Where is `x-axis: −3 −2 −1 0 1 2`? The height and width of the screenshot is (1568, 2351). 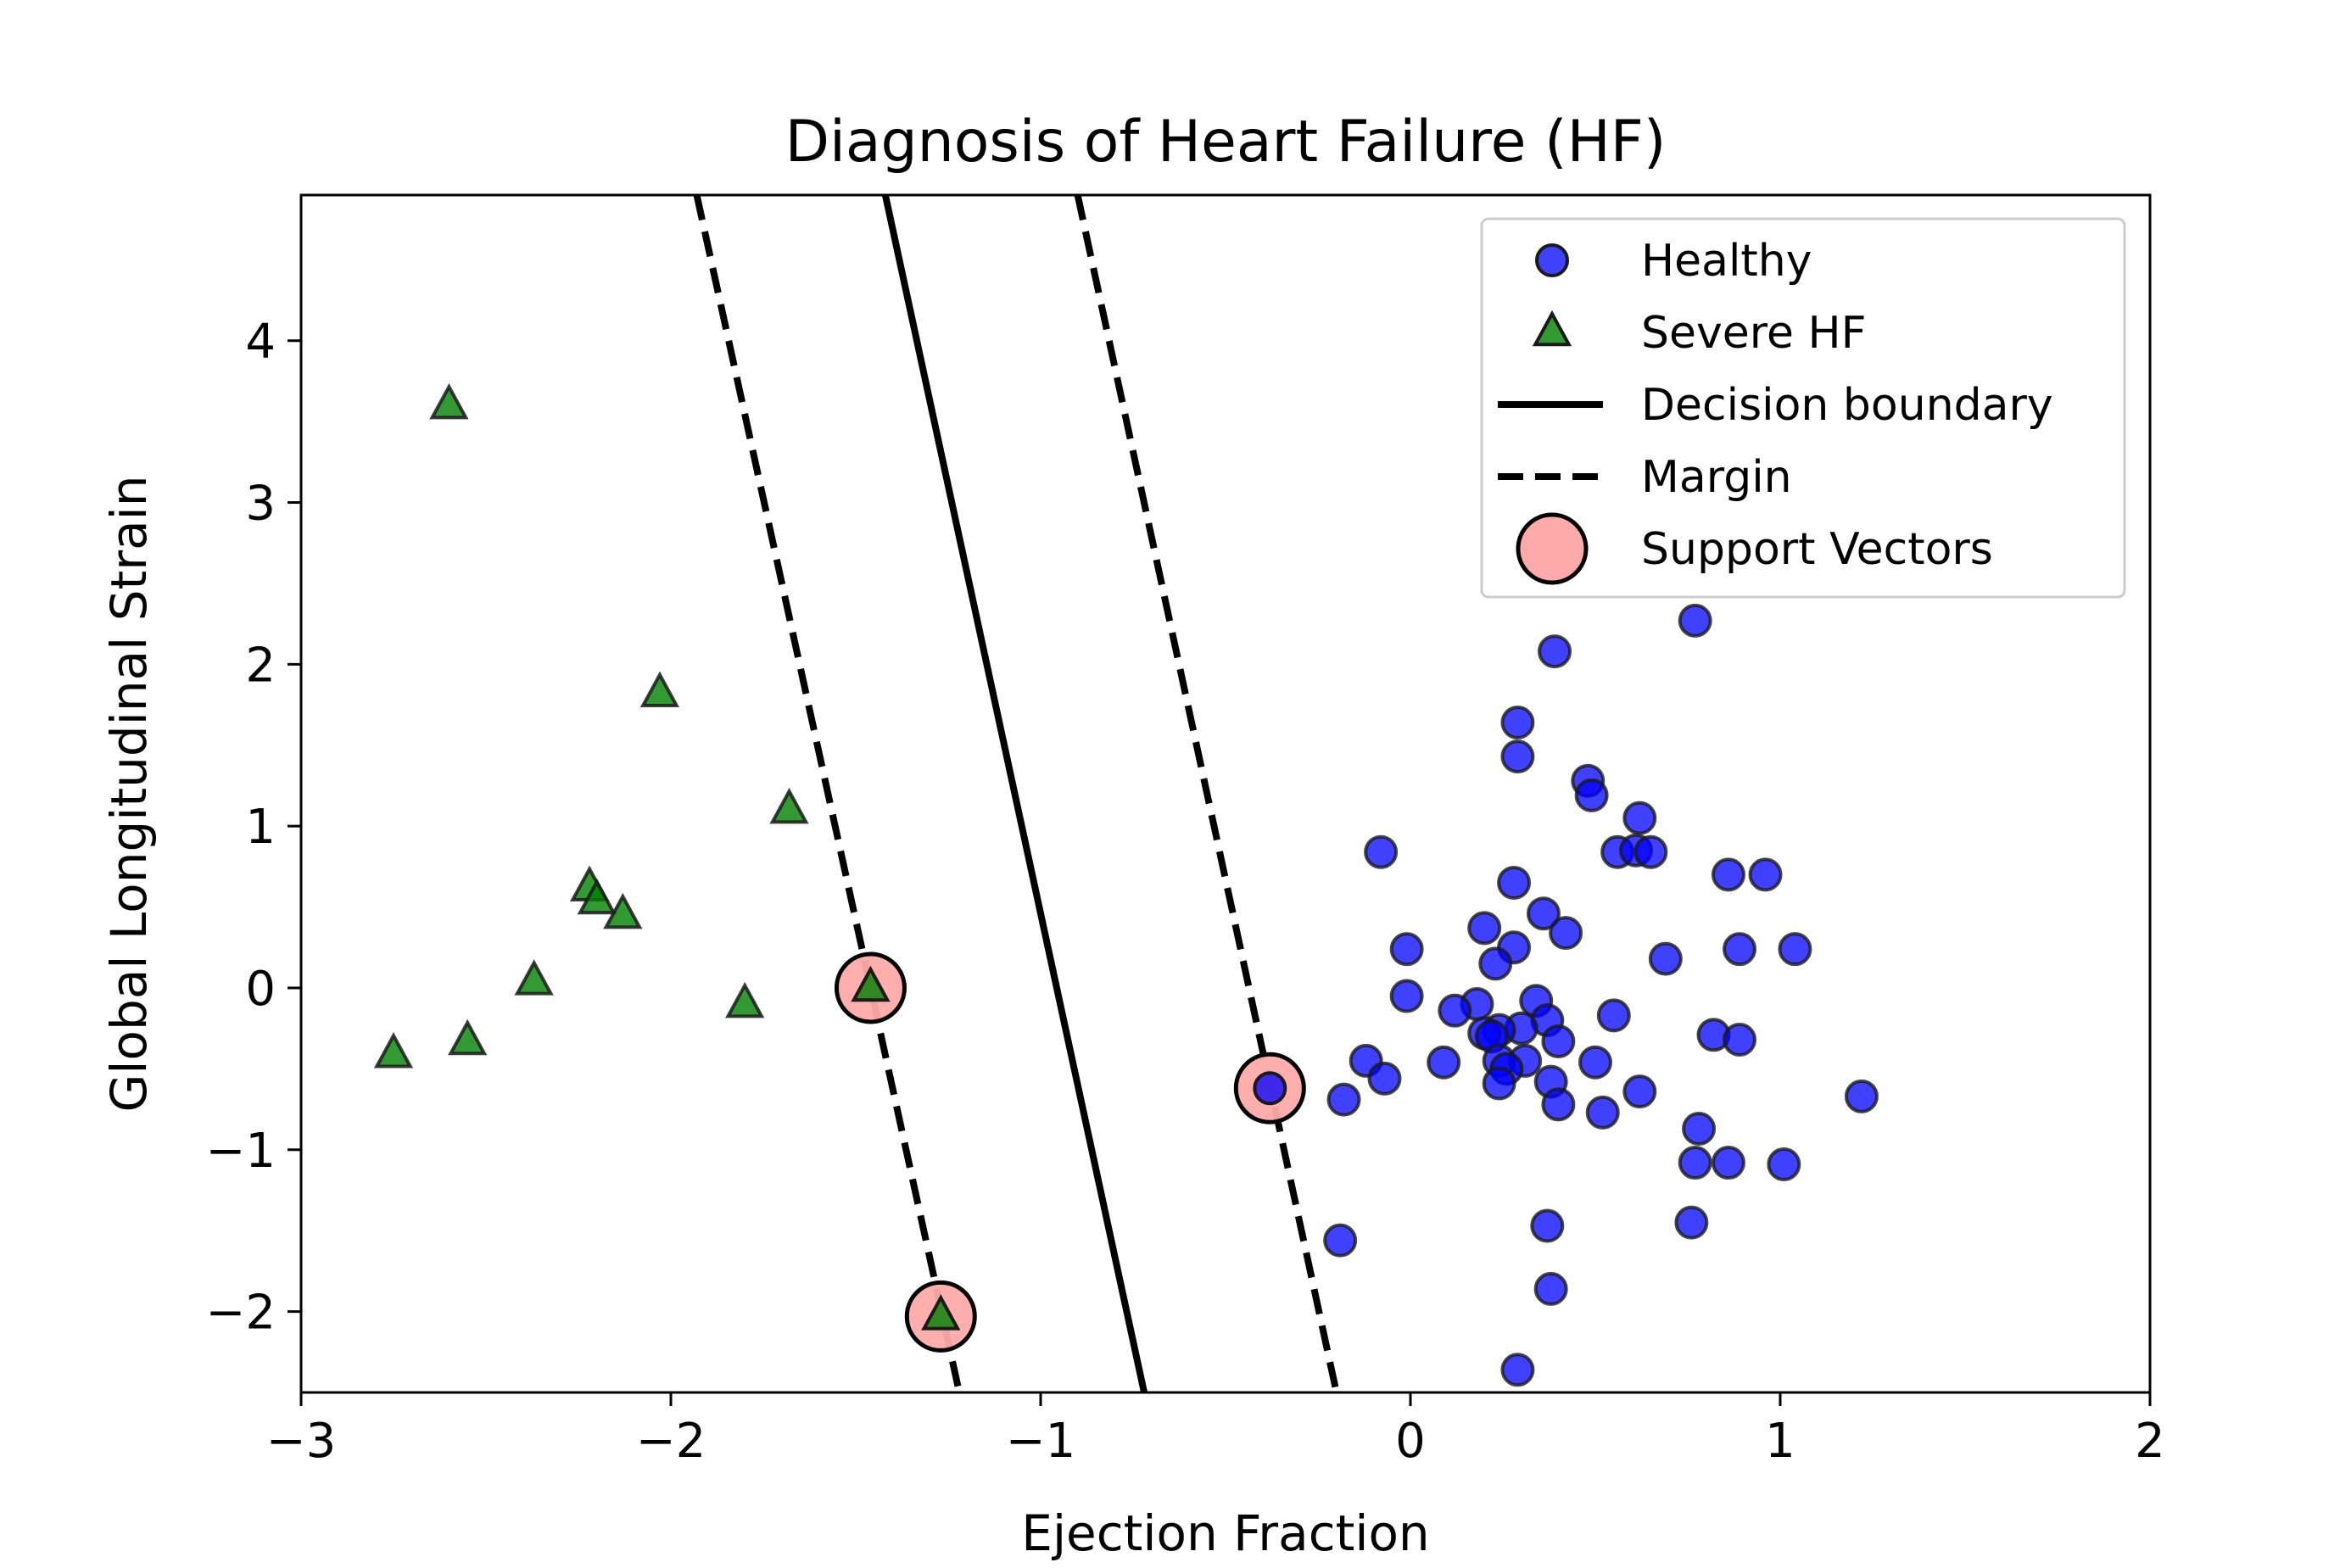
x-axis: −3 −2 −1 0 1 2 is located at coordinates (1216, 1431).